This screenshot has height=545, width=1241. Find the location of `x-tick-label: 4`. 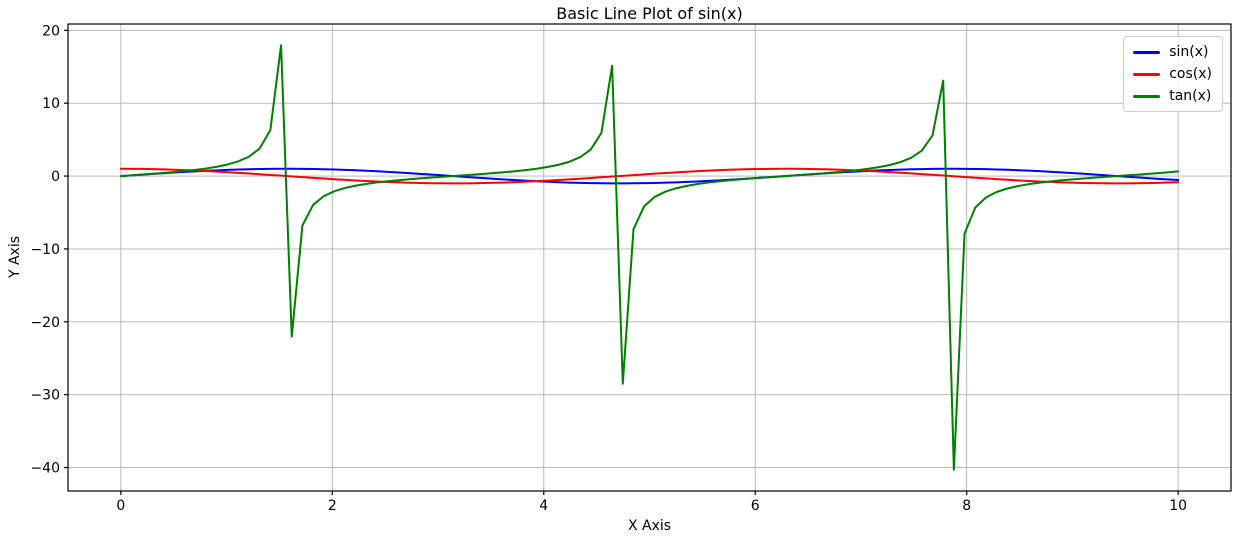

x-tick-label: 4 is located at coordinates (543, 506).